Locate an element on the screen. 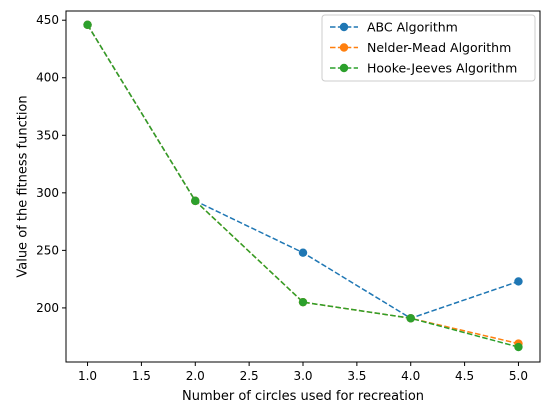  x-axis-ticks: 1.0 1.5 2.0 2.5 3.0 3.5 4.0 4.5 5.0 is located at coordinates (303, 372).